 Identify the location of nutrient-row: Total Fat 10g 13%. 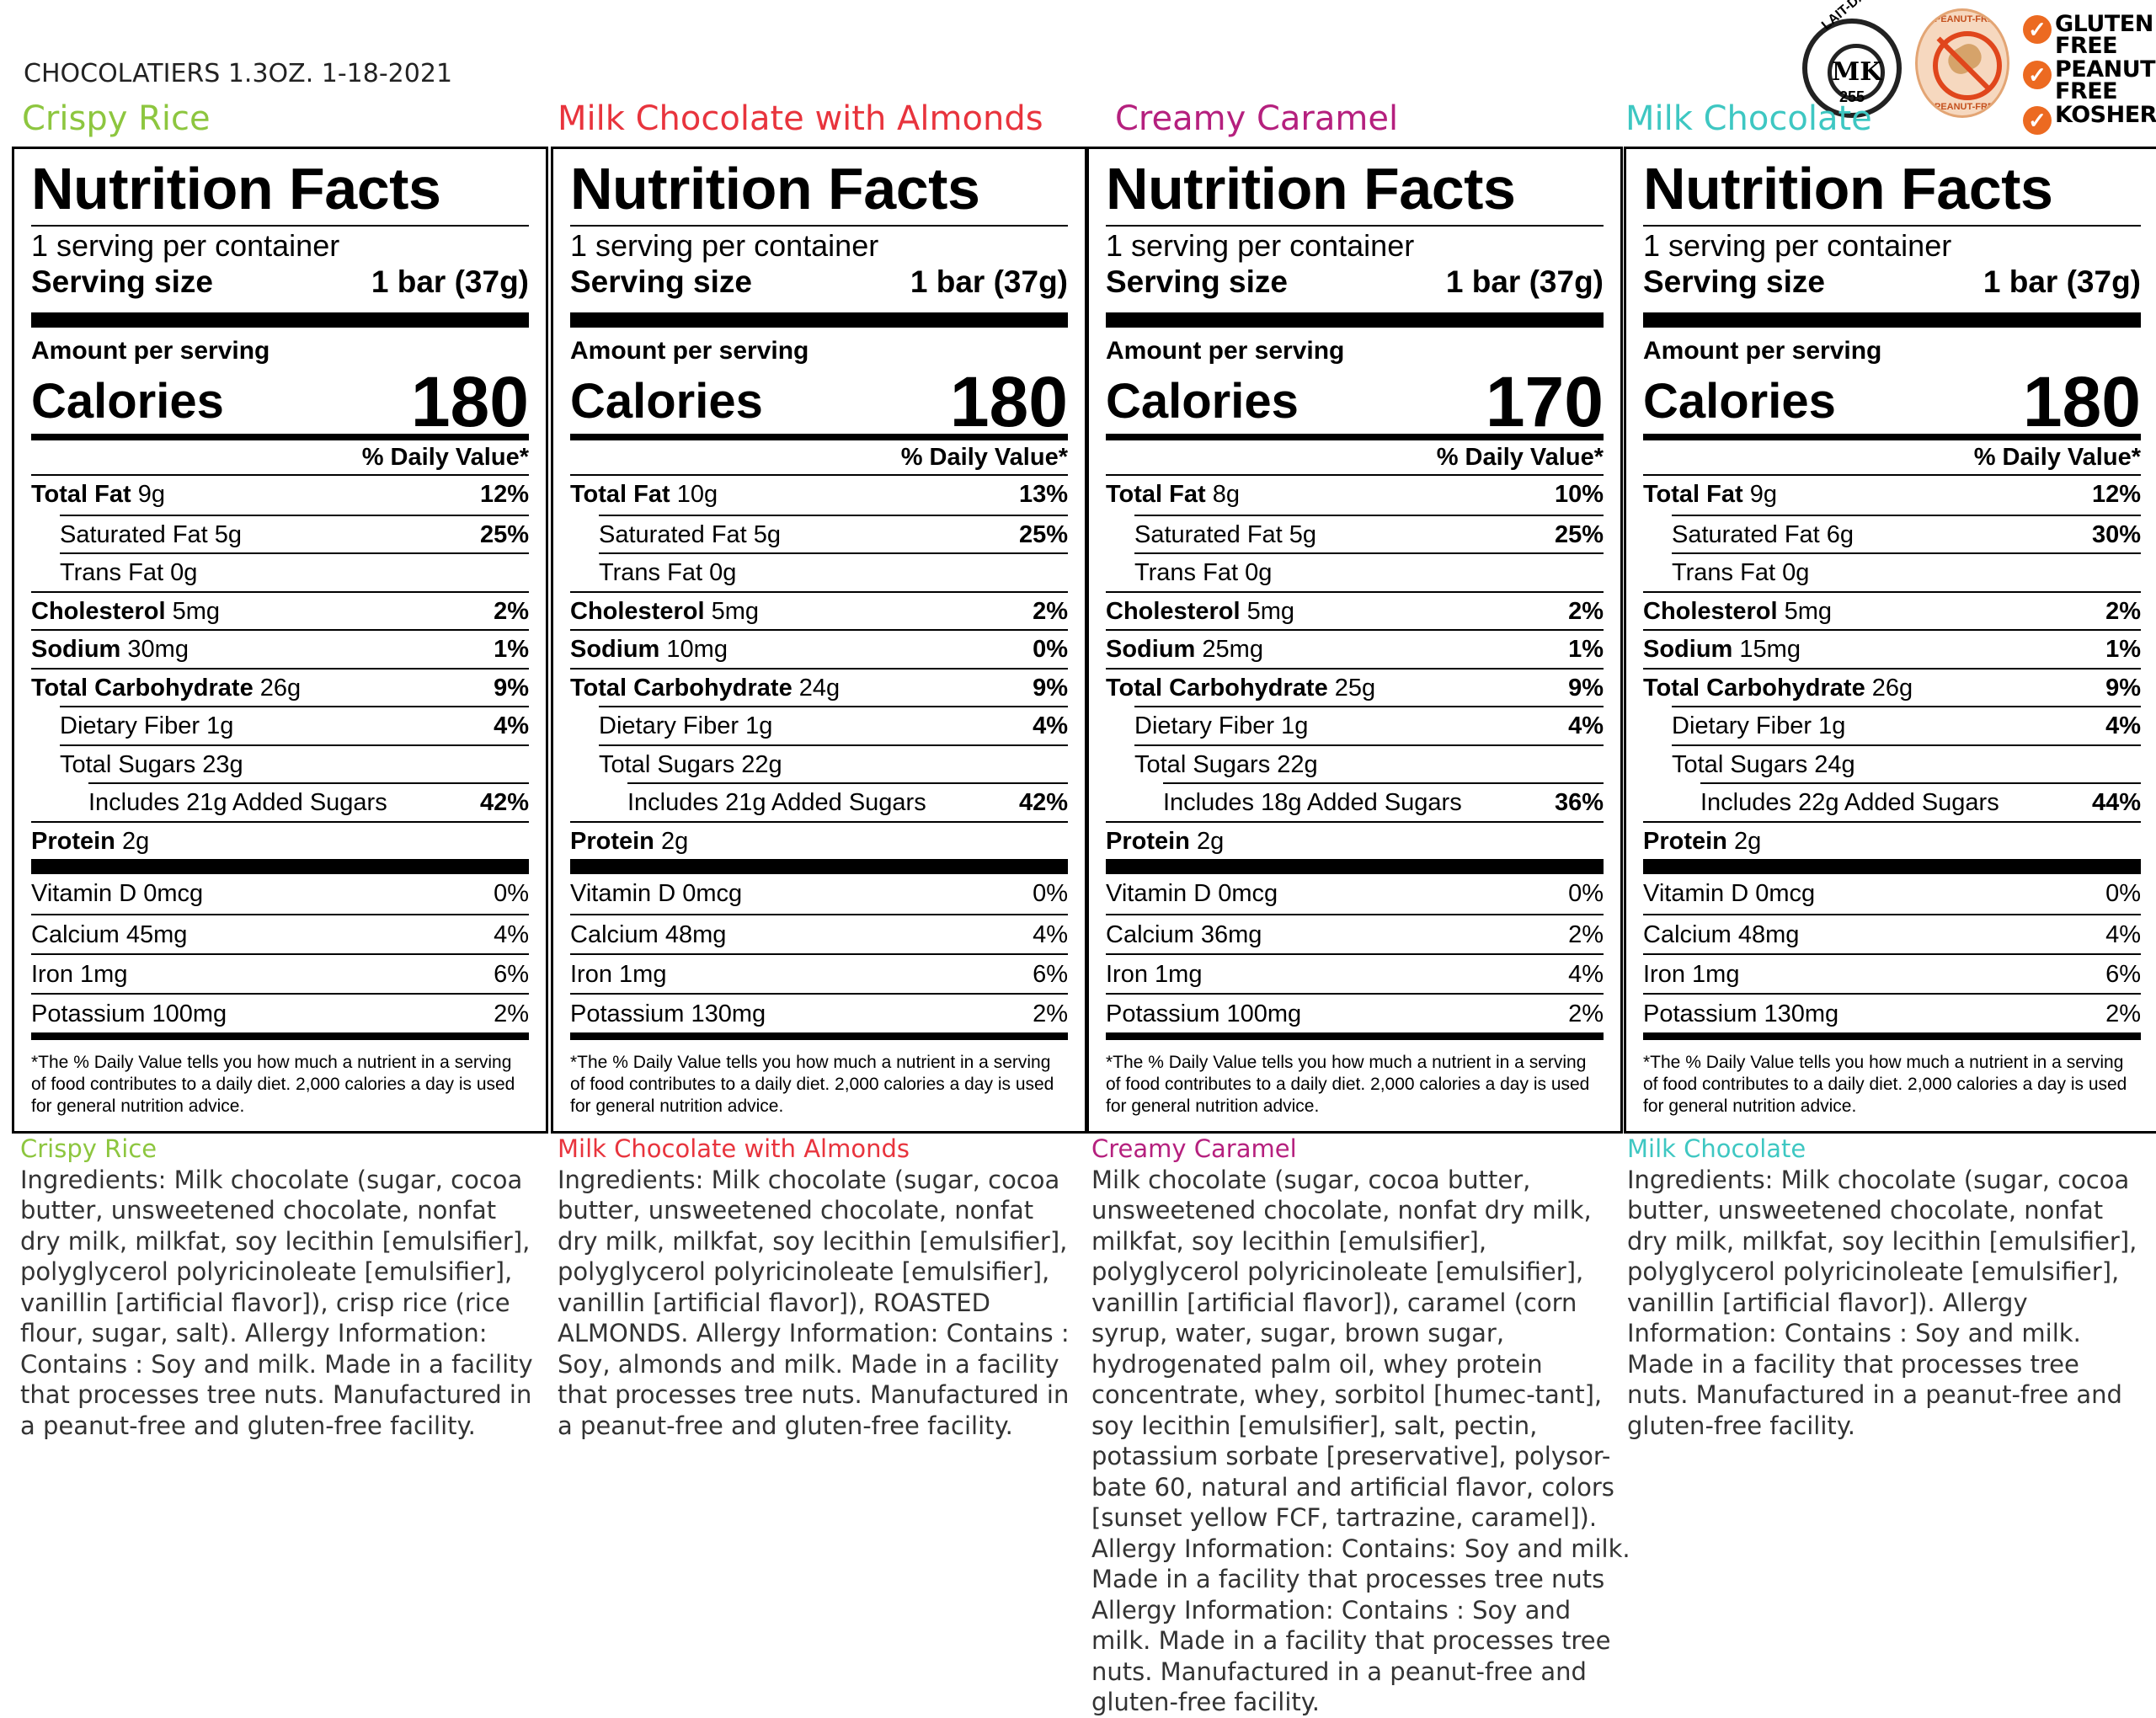
(819, 495).